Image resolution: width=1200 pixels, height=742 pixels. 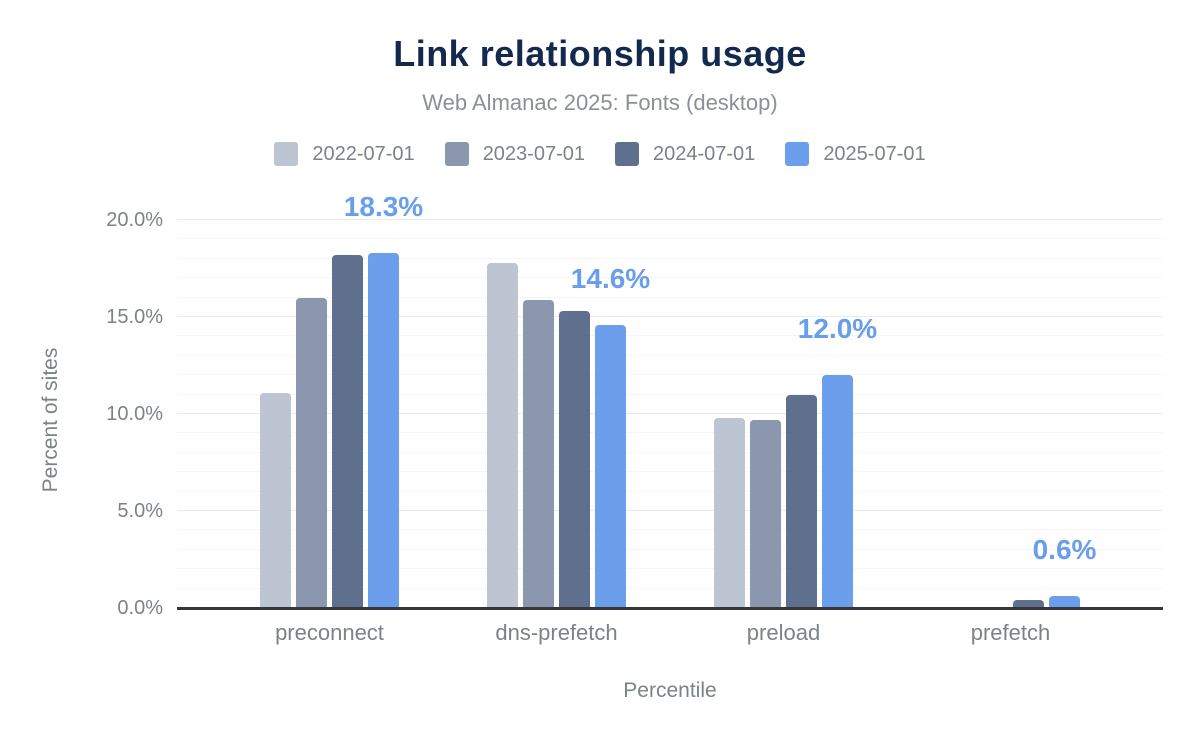 I want to click on legend: 2022-07-01 2023-07-01 2024-07-01 2025-07-01, so click(x=600, y=154).